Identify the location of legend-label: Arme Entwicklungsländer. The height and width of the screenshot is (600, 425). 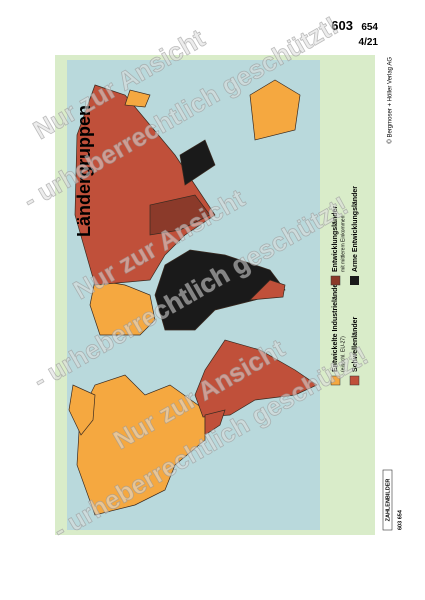
(355, 229).